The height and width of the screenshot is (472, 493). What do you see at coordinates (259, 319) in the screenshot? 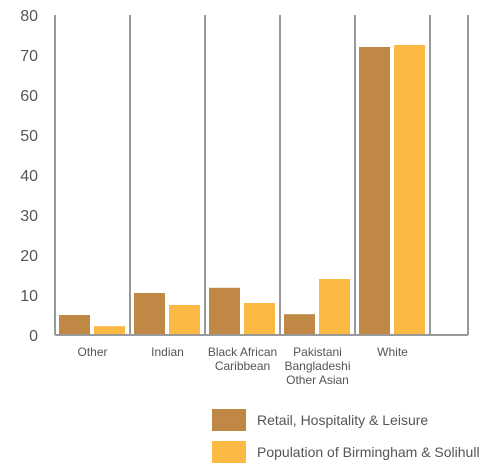
I see `bar-series1-cat2` at bounding box center [259, 319].